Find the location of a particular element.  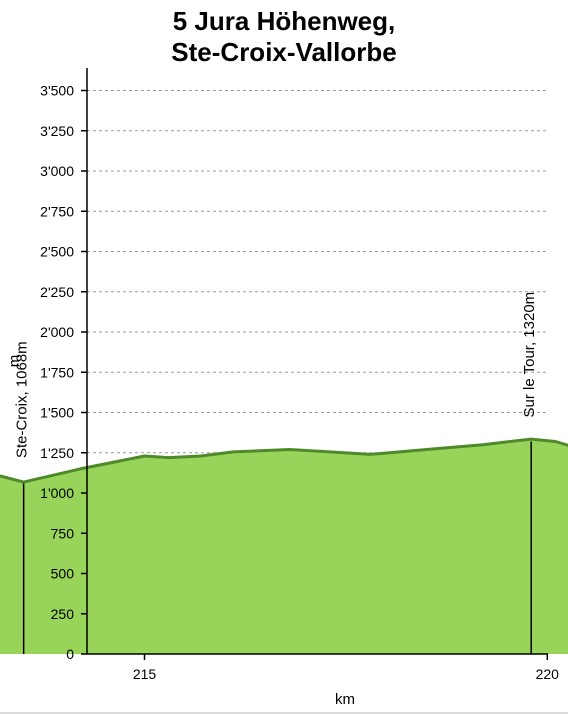

waypoint-label-0: Ste-Croix, 1068m is located at coordinates (22, 399).